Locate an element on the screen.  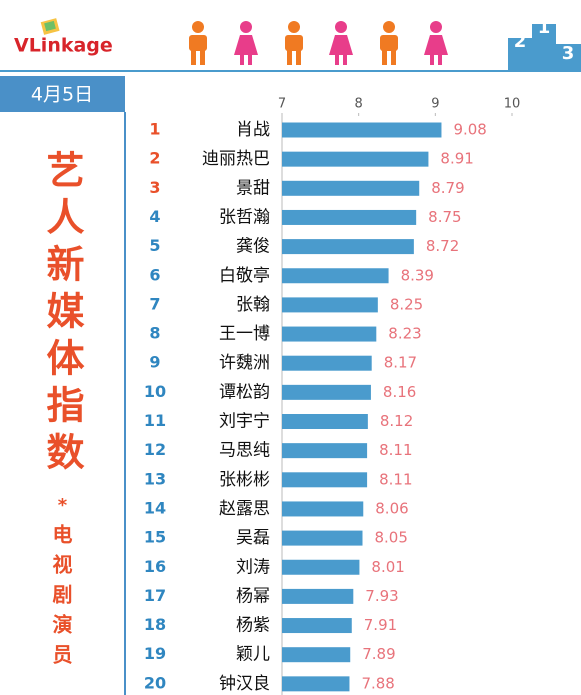
podium-label: 1 is located at coordinates (544, 27).